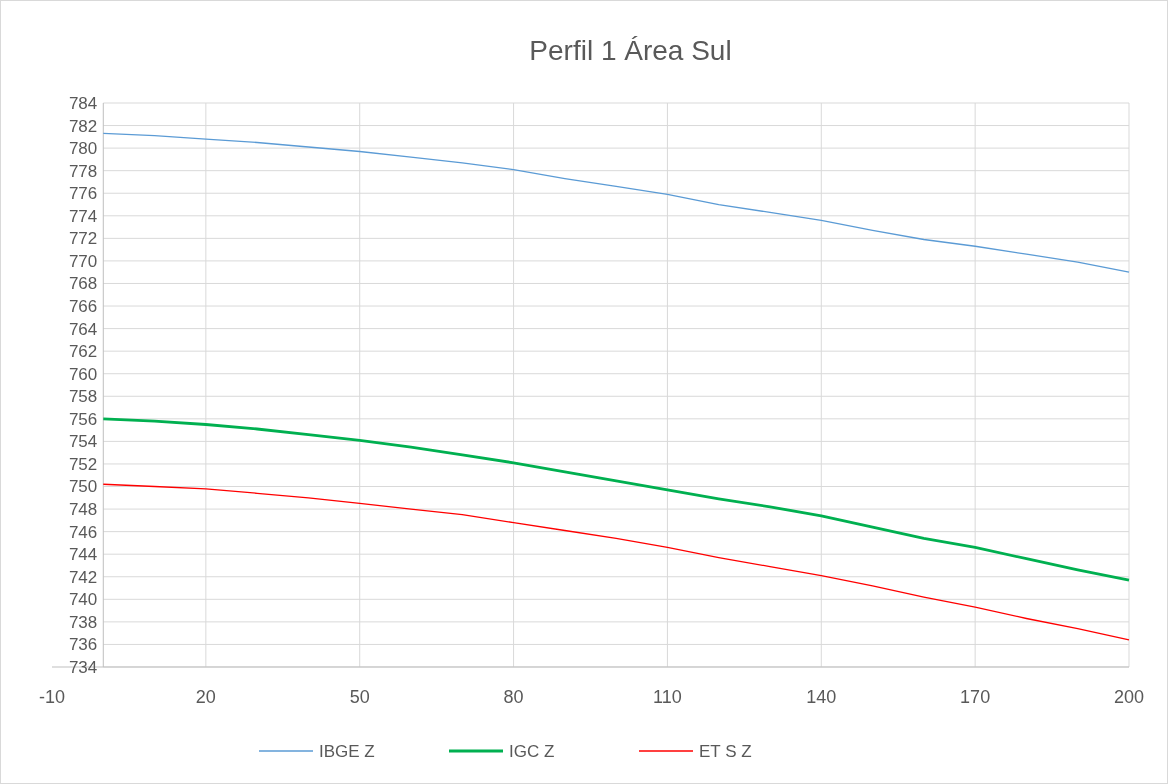 Image resolution: width=1168 pixels, height=784 pixels. Describe the element at coordinates (83, 510) in the screenshot. I see `y-tick-label: 748` at that location.